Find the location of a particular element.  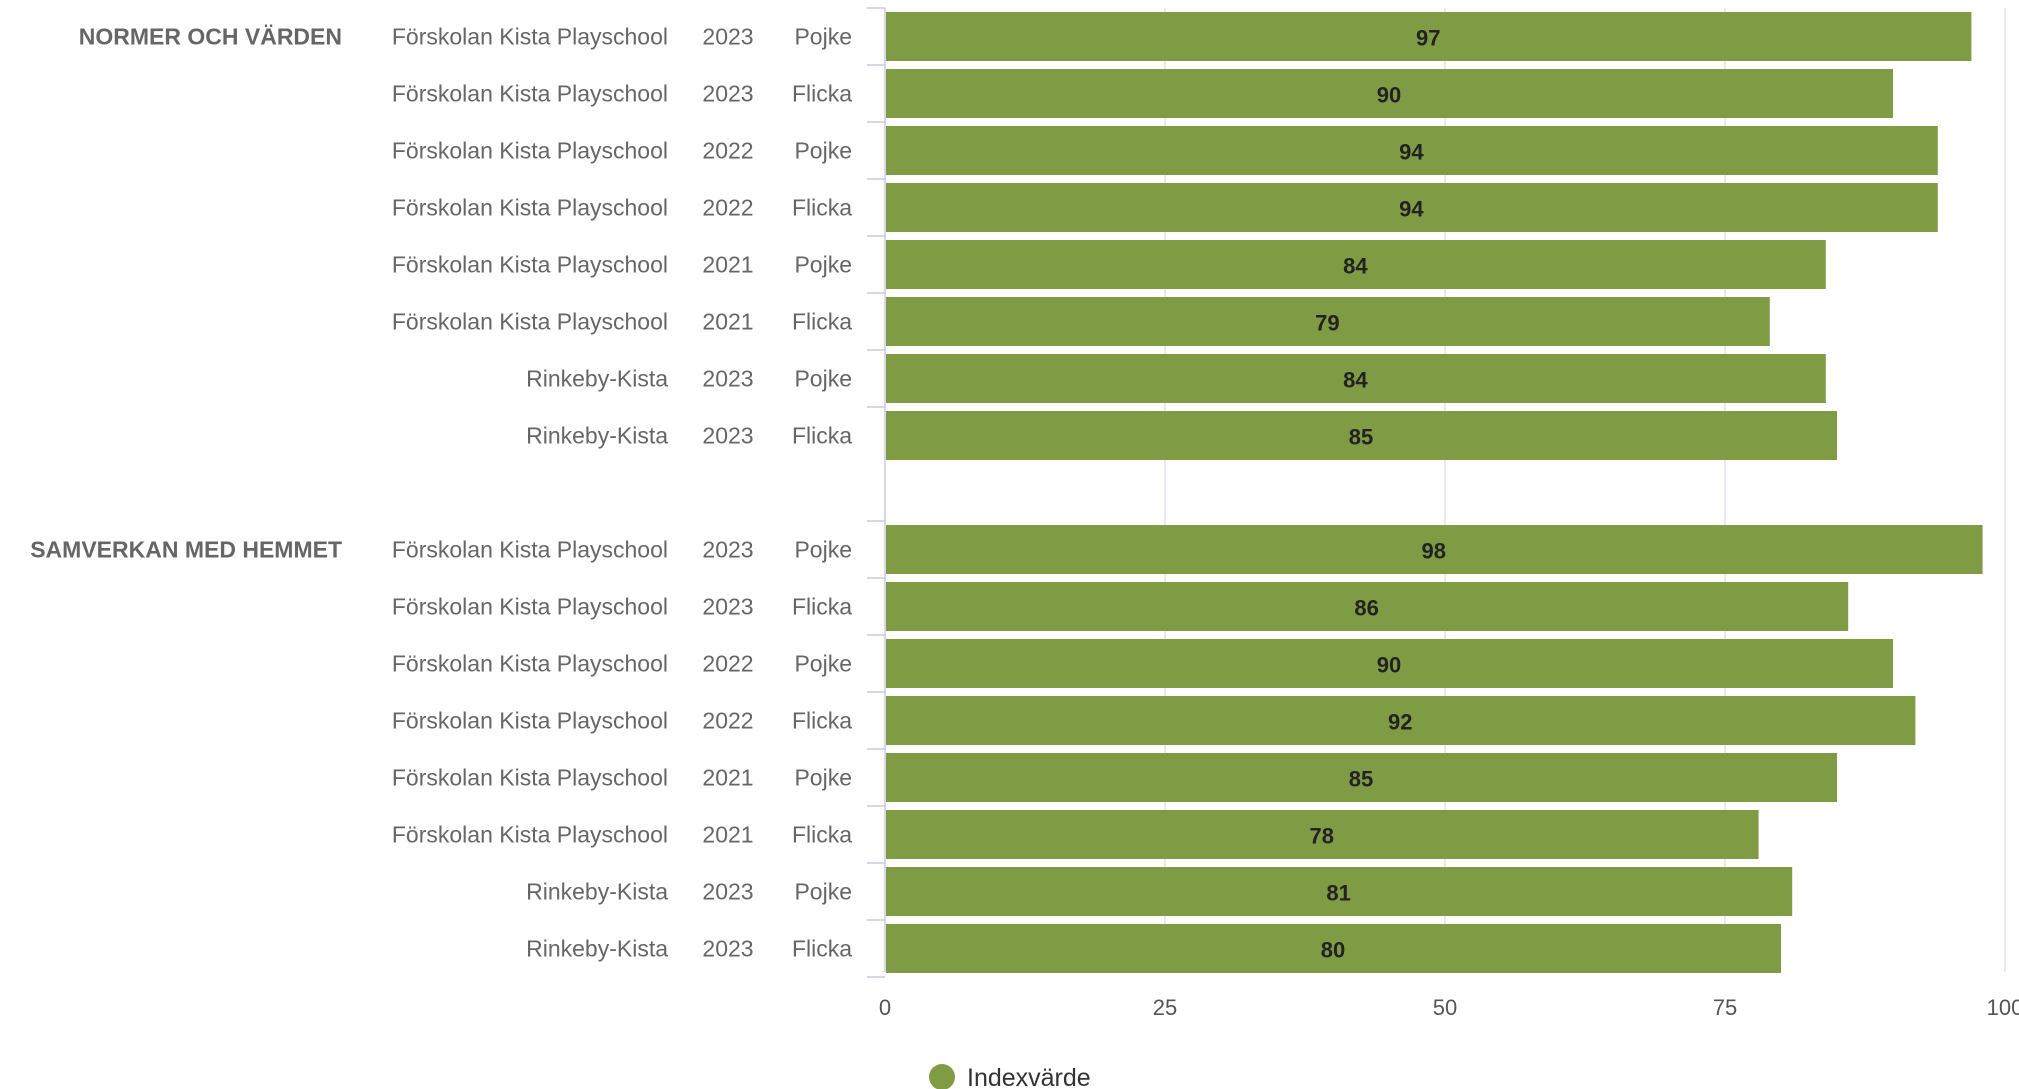

x-tick-label: 100 is located at coordinates (2003, 1007).